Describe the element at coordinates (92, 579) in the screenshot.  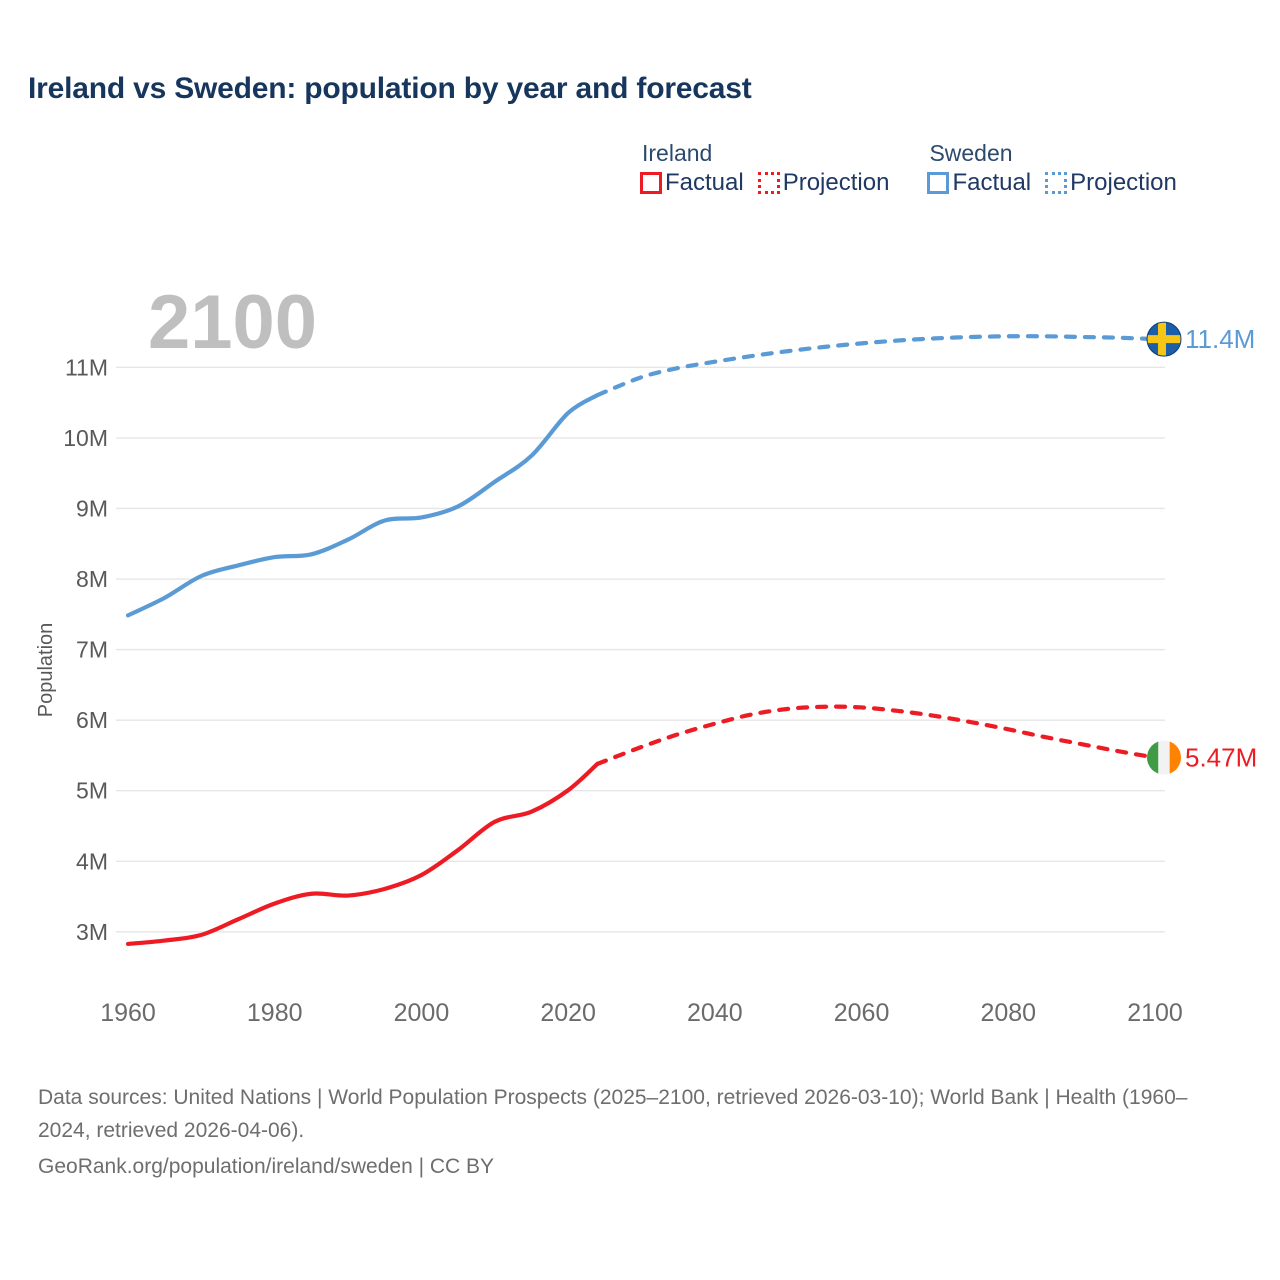
I see `y-tick-label: 8M` at that location.